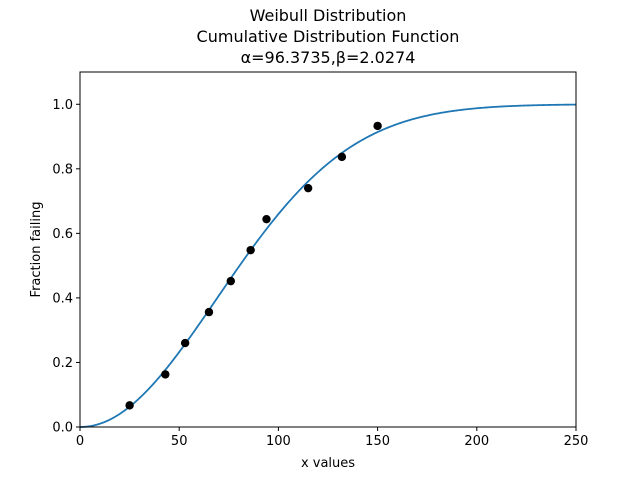 The width and height of the screenshot is (640, 480). I want to click on chart-parameters: α=96.3735,β=2.0274, so click(328, 57).